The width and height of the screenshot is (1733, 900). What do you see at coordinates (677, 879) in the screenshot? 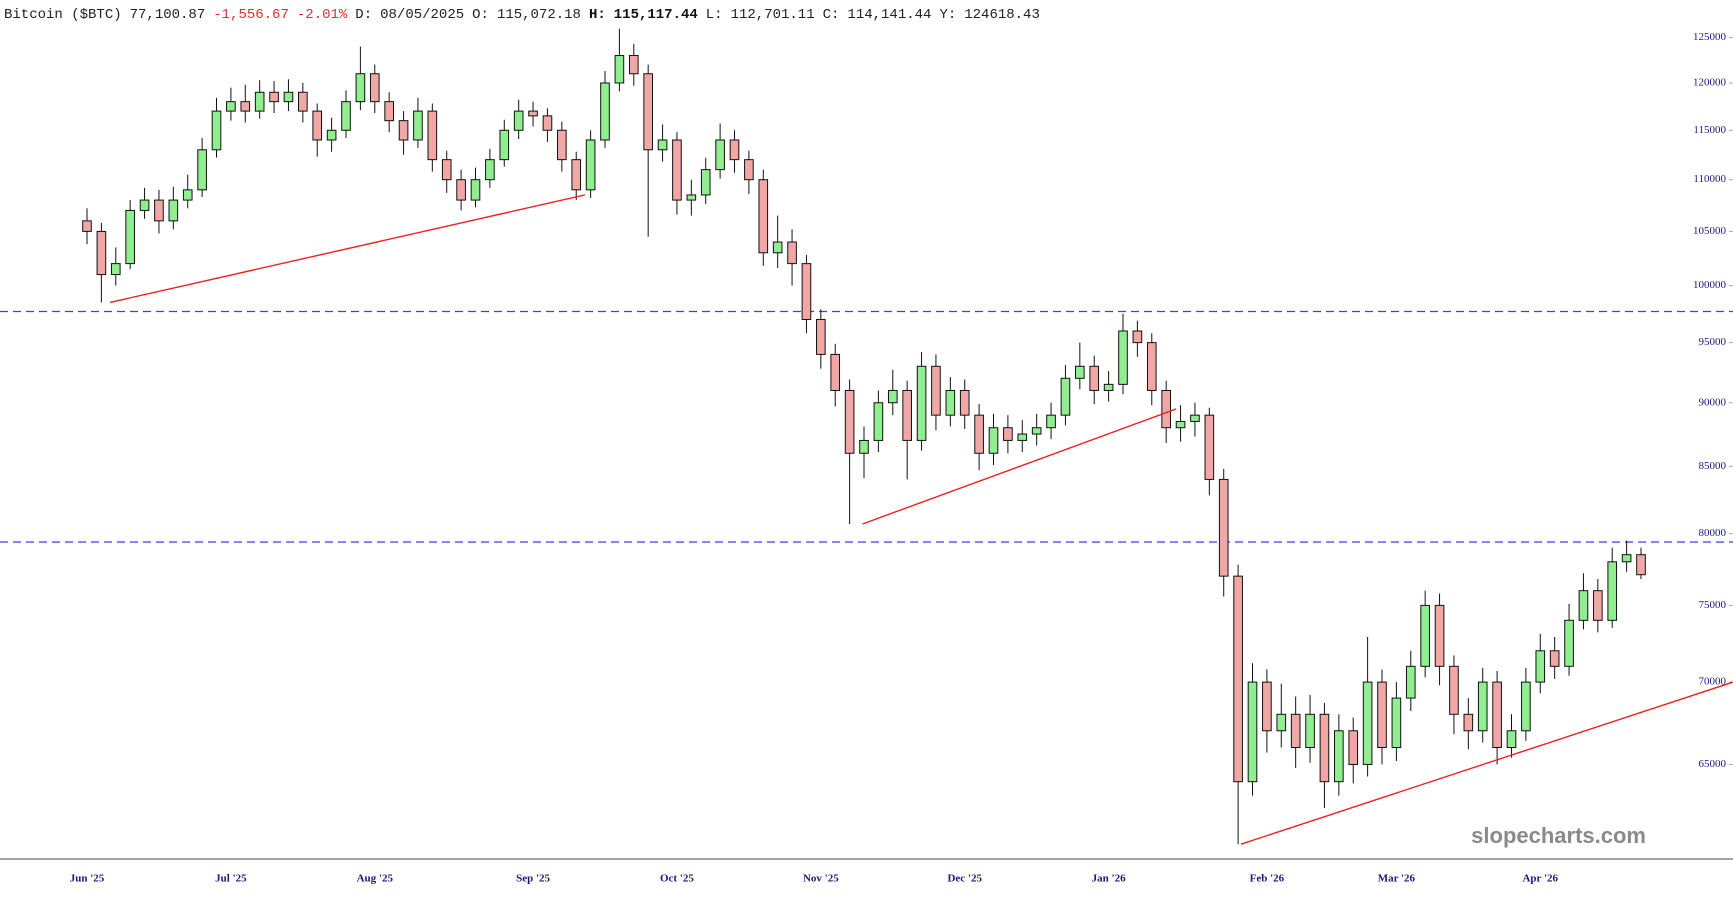
I see `x-tick-label: Oct '25` at bounding box center [677, 879].